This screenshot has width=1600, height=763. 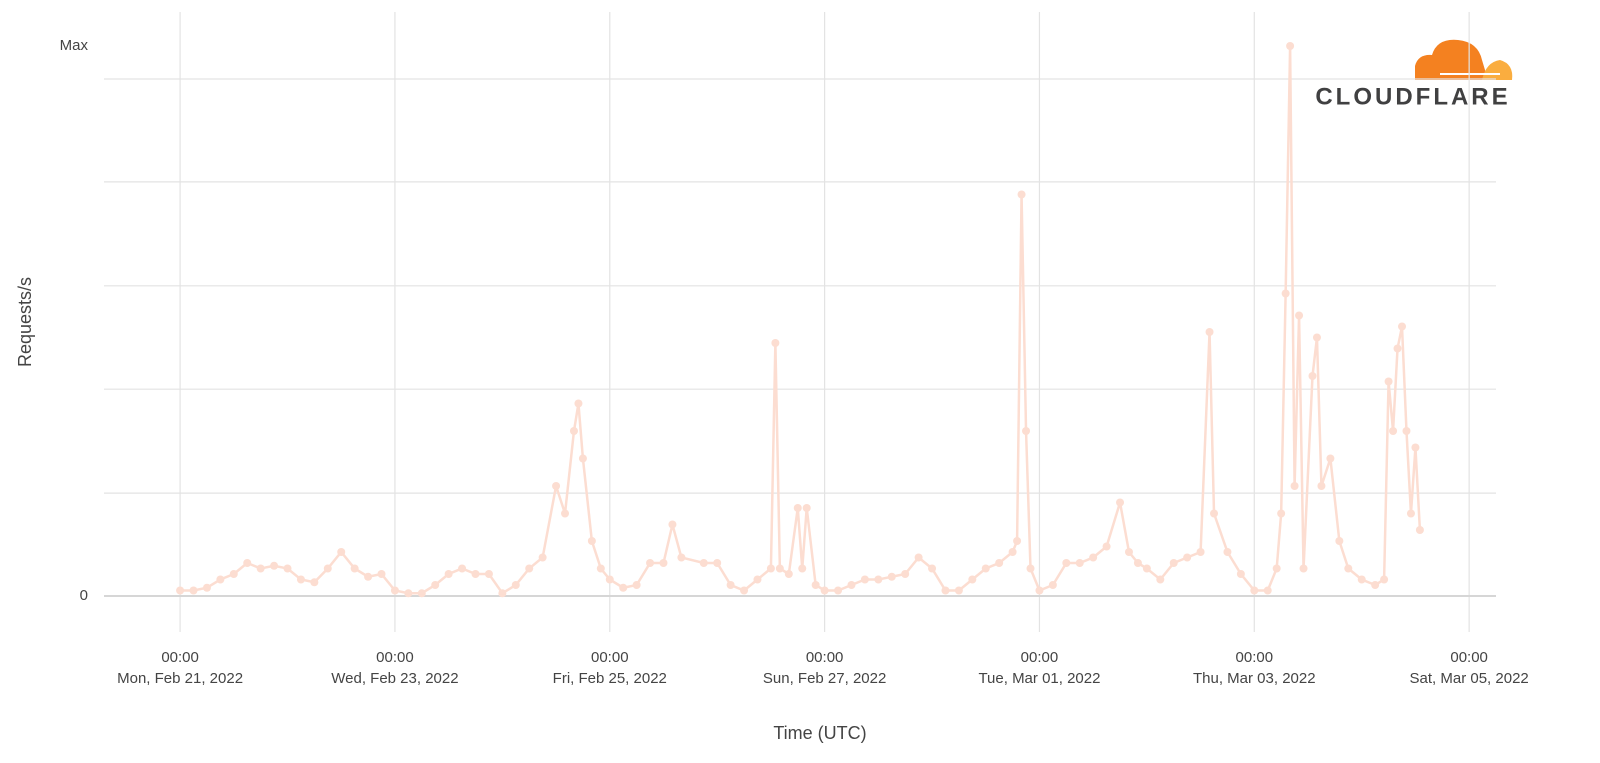 I want to click on logo-text: CLOUDFLARE, so click(x=1412, y=96).